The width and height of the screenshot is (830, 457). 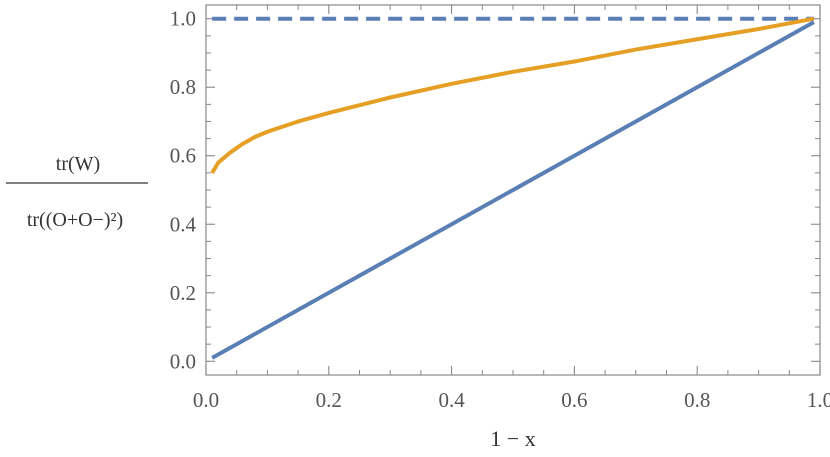 I want to click on x-tick-label: 1.0, so click(x=818, y=400).